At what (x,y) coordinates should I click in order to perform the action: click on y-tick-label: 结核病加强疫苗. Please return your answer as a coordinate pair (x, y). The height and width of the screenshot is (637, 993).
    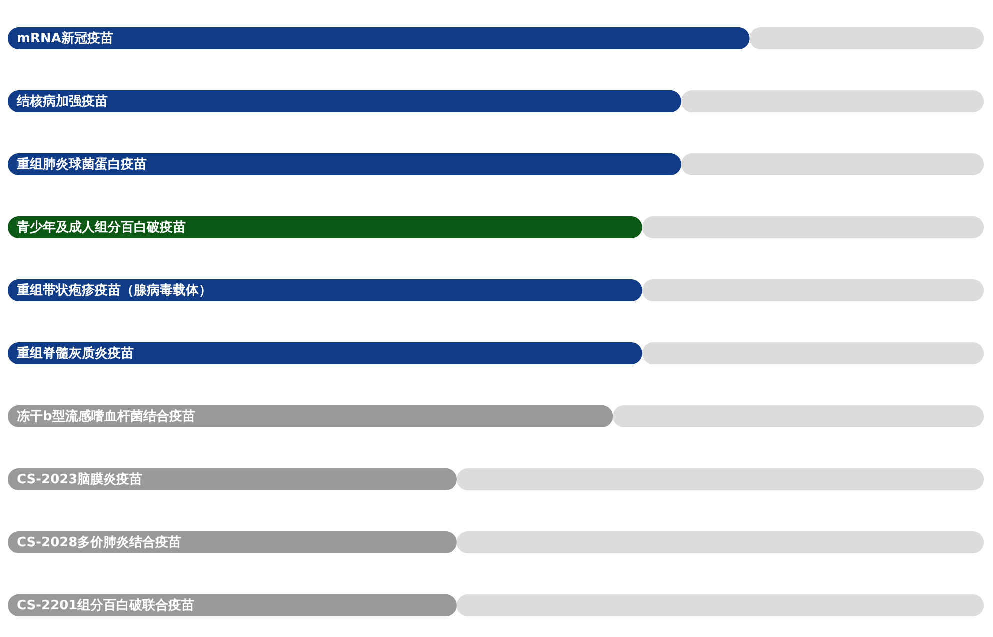
    Looking at the image, I should click on (62, 102).